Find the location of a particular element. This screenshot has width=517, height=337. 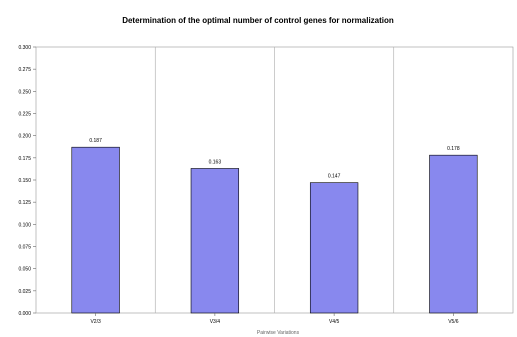

x-tick-label: V3/4 is located at coordinates (215, 322).